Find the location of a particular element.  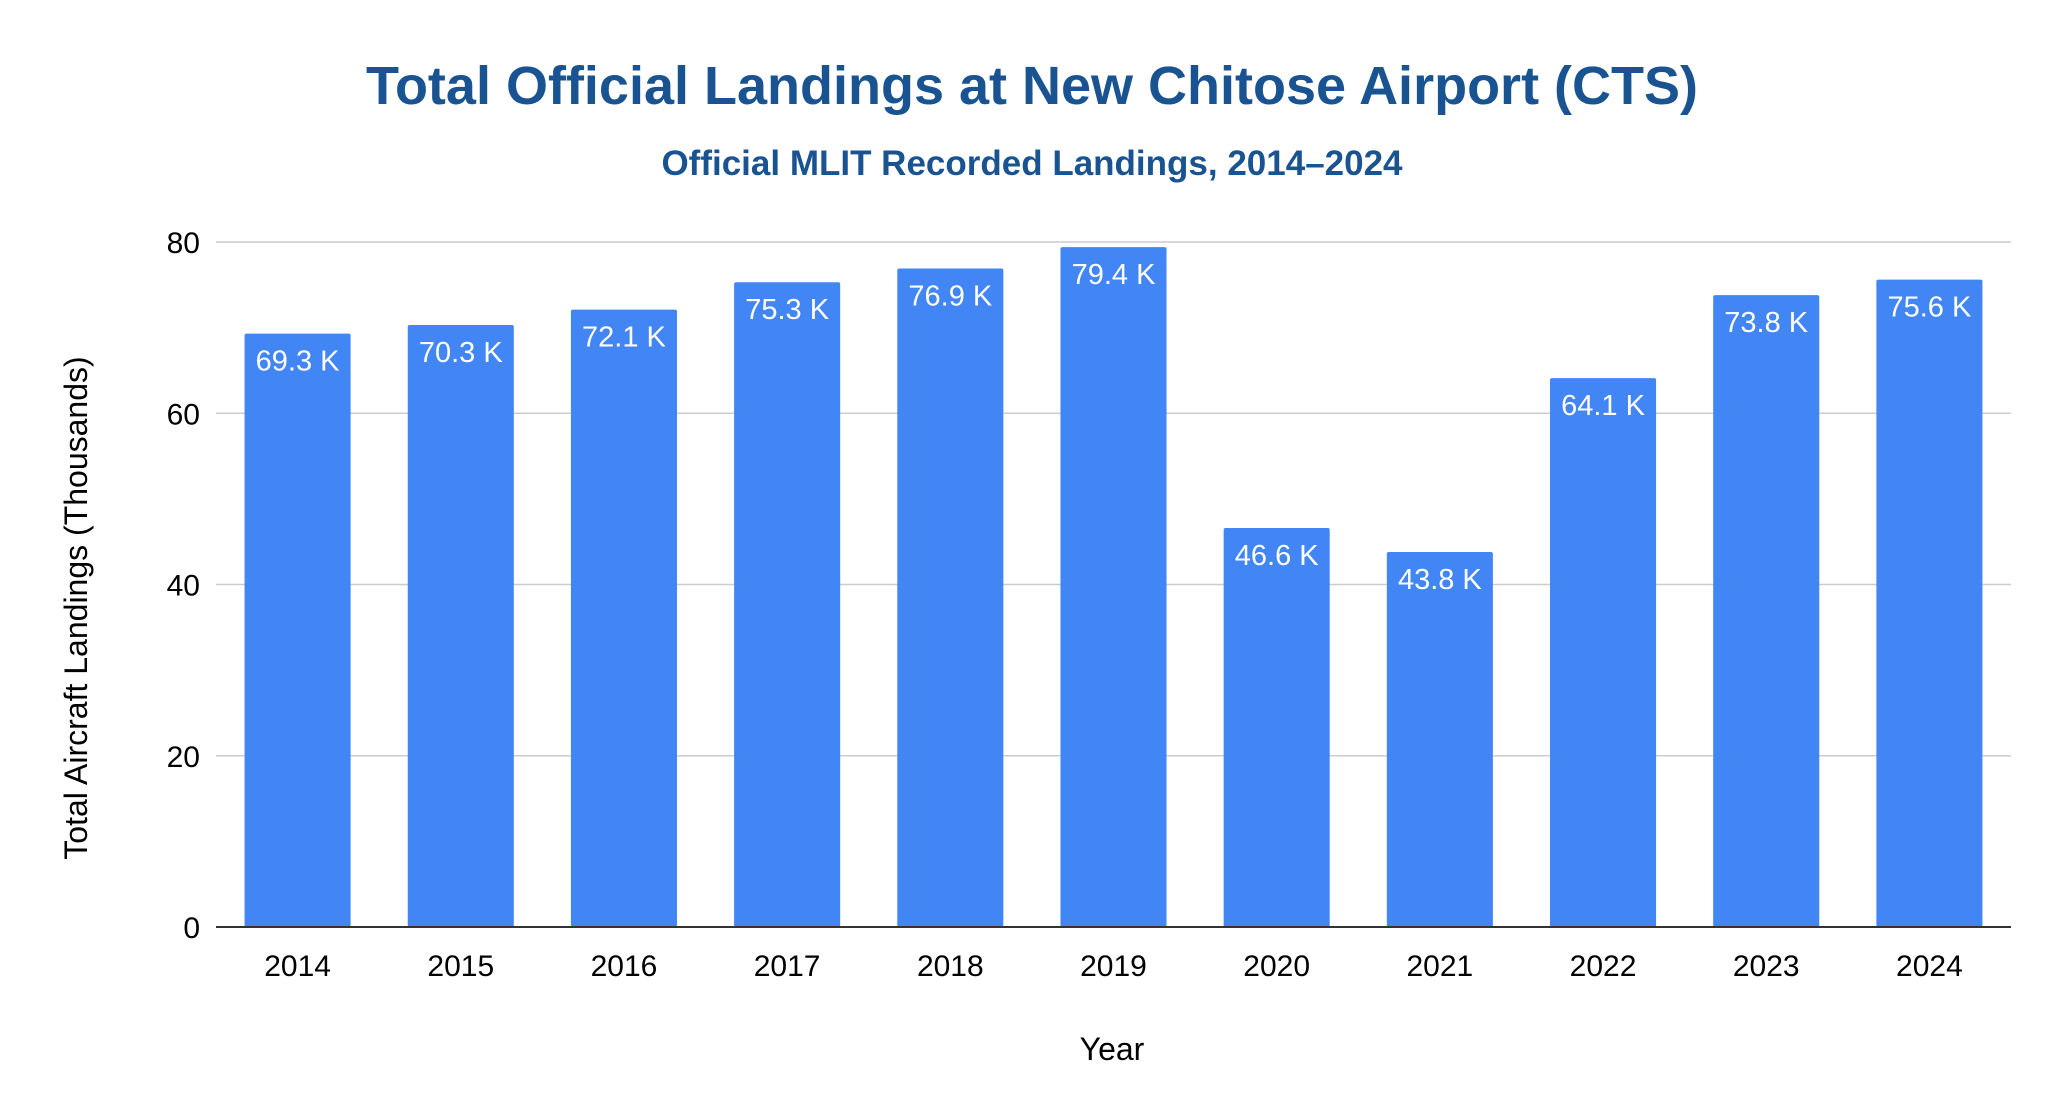

bar-2015 is located at coordinates (460, 626).